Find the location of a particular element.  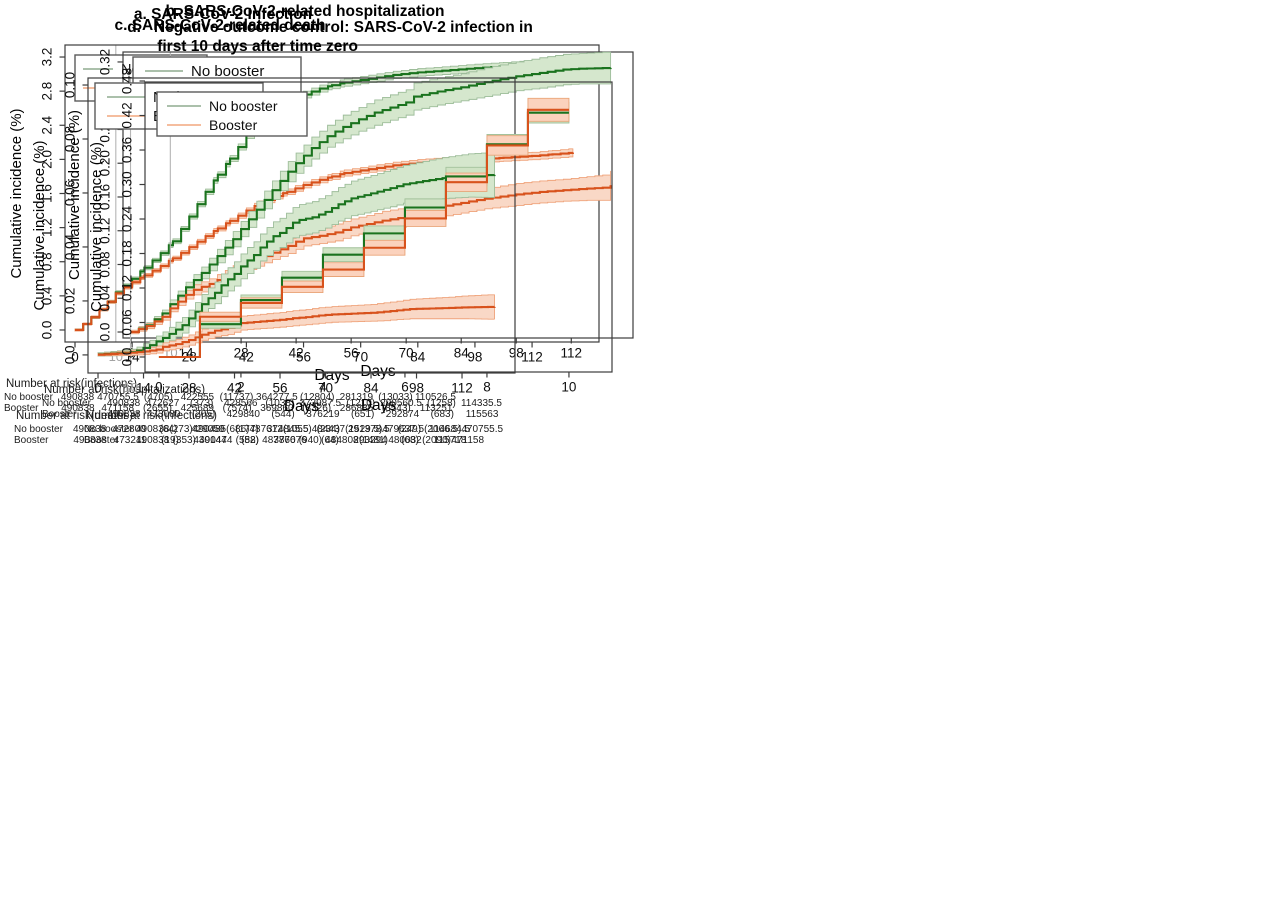

x-tick-label: 84 is located at coordinates (418, 357).